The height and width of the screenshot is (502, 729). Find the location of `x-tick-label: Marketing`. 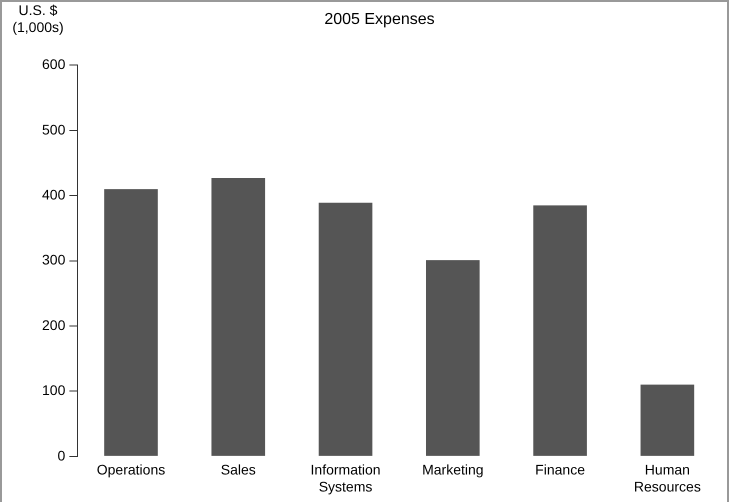

x-tick-label: Marketing is located at coordinates (453, 470).